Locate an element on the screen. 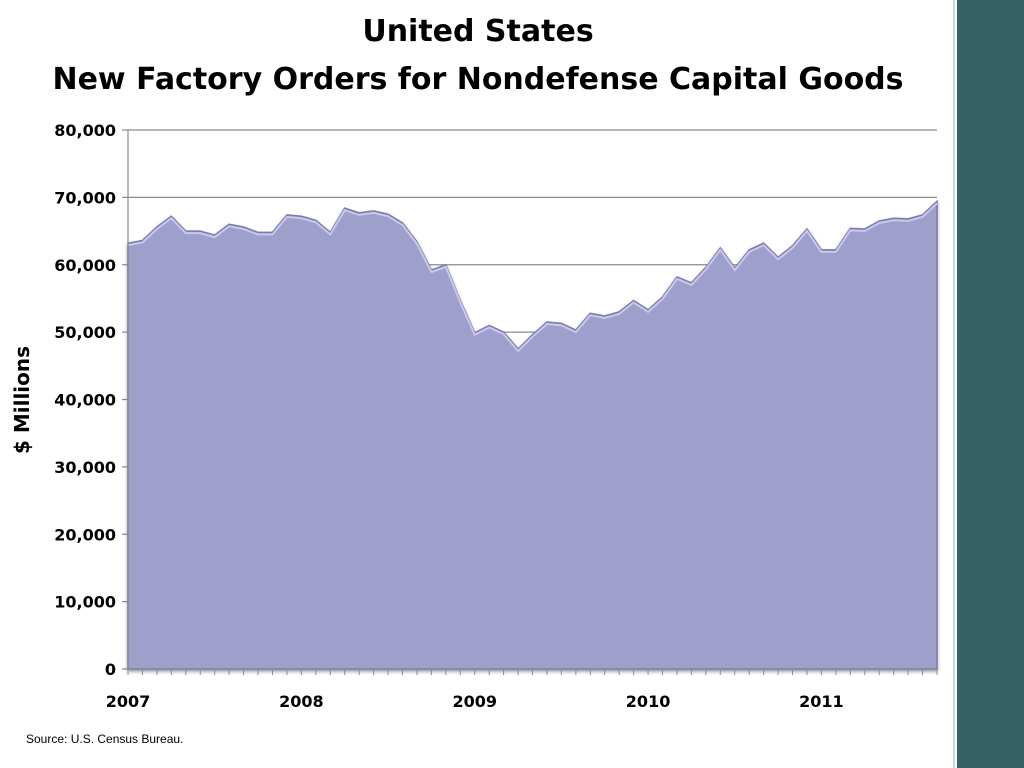 The height and width of the screenshot is (768, 1024). y-tick-label: 80,000 is located at coordinates (85, 130).